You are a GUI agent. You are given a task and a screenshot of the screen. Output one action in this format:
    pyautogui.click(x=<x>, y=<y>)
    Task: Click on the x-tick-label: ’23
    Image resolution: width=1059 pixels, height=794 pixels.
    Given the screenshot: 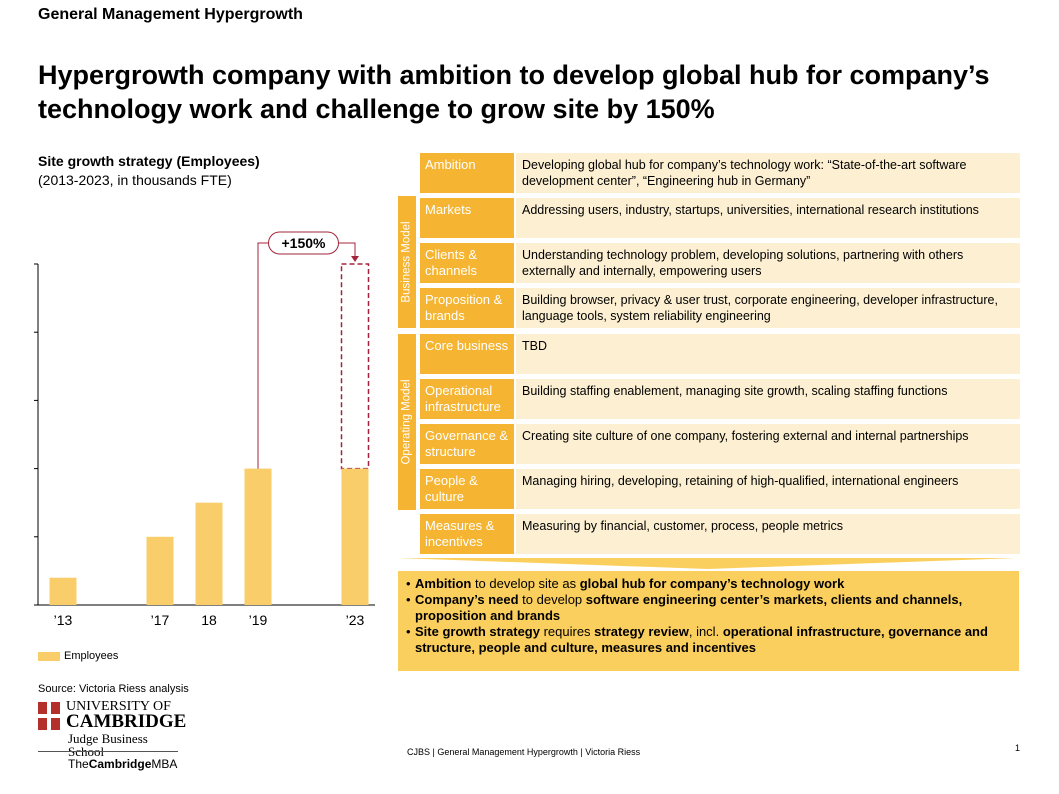 What is the action you would take?
    pyautogui.click(x=355, y=620)
    